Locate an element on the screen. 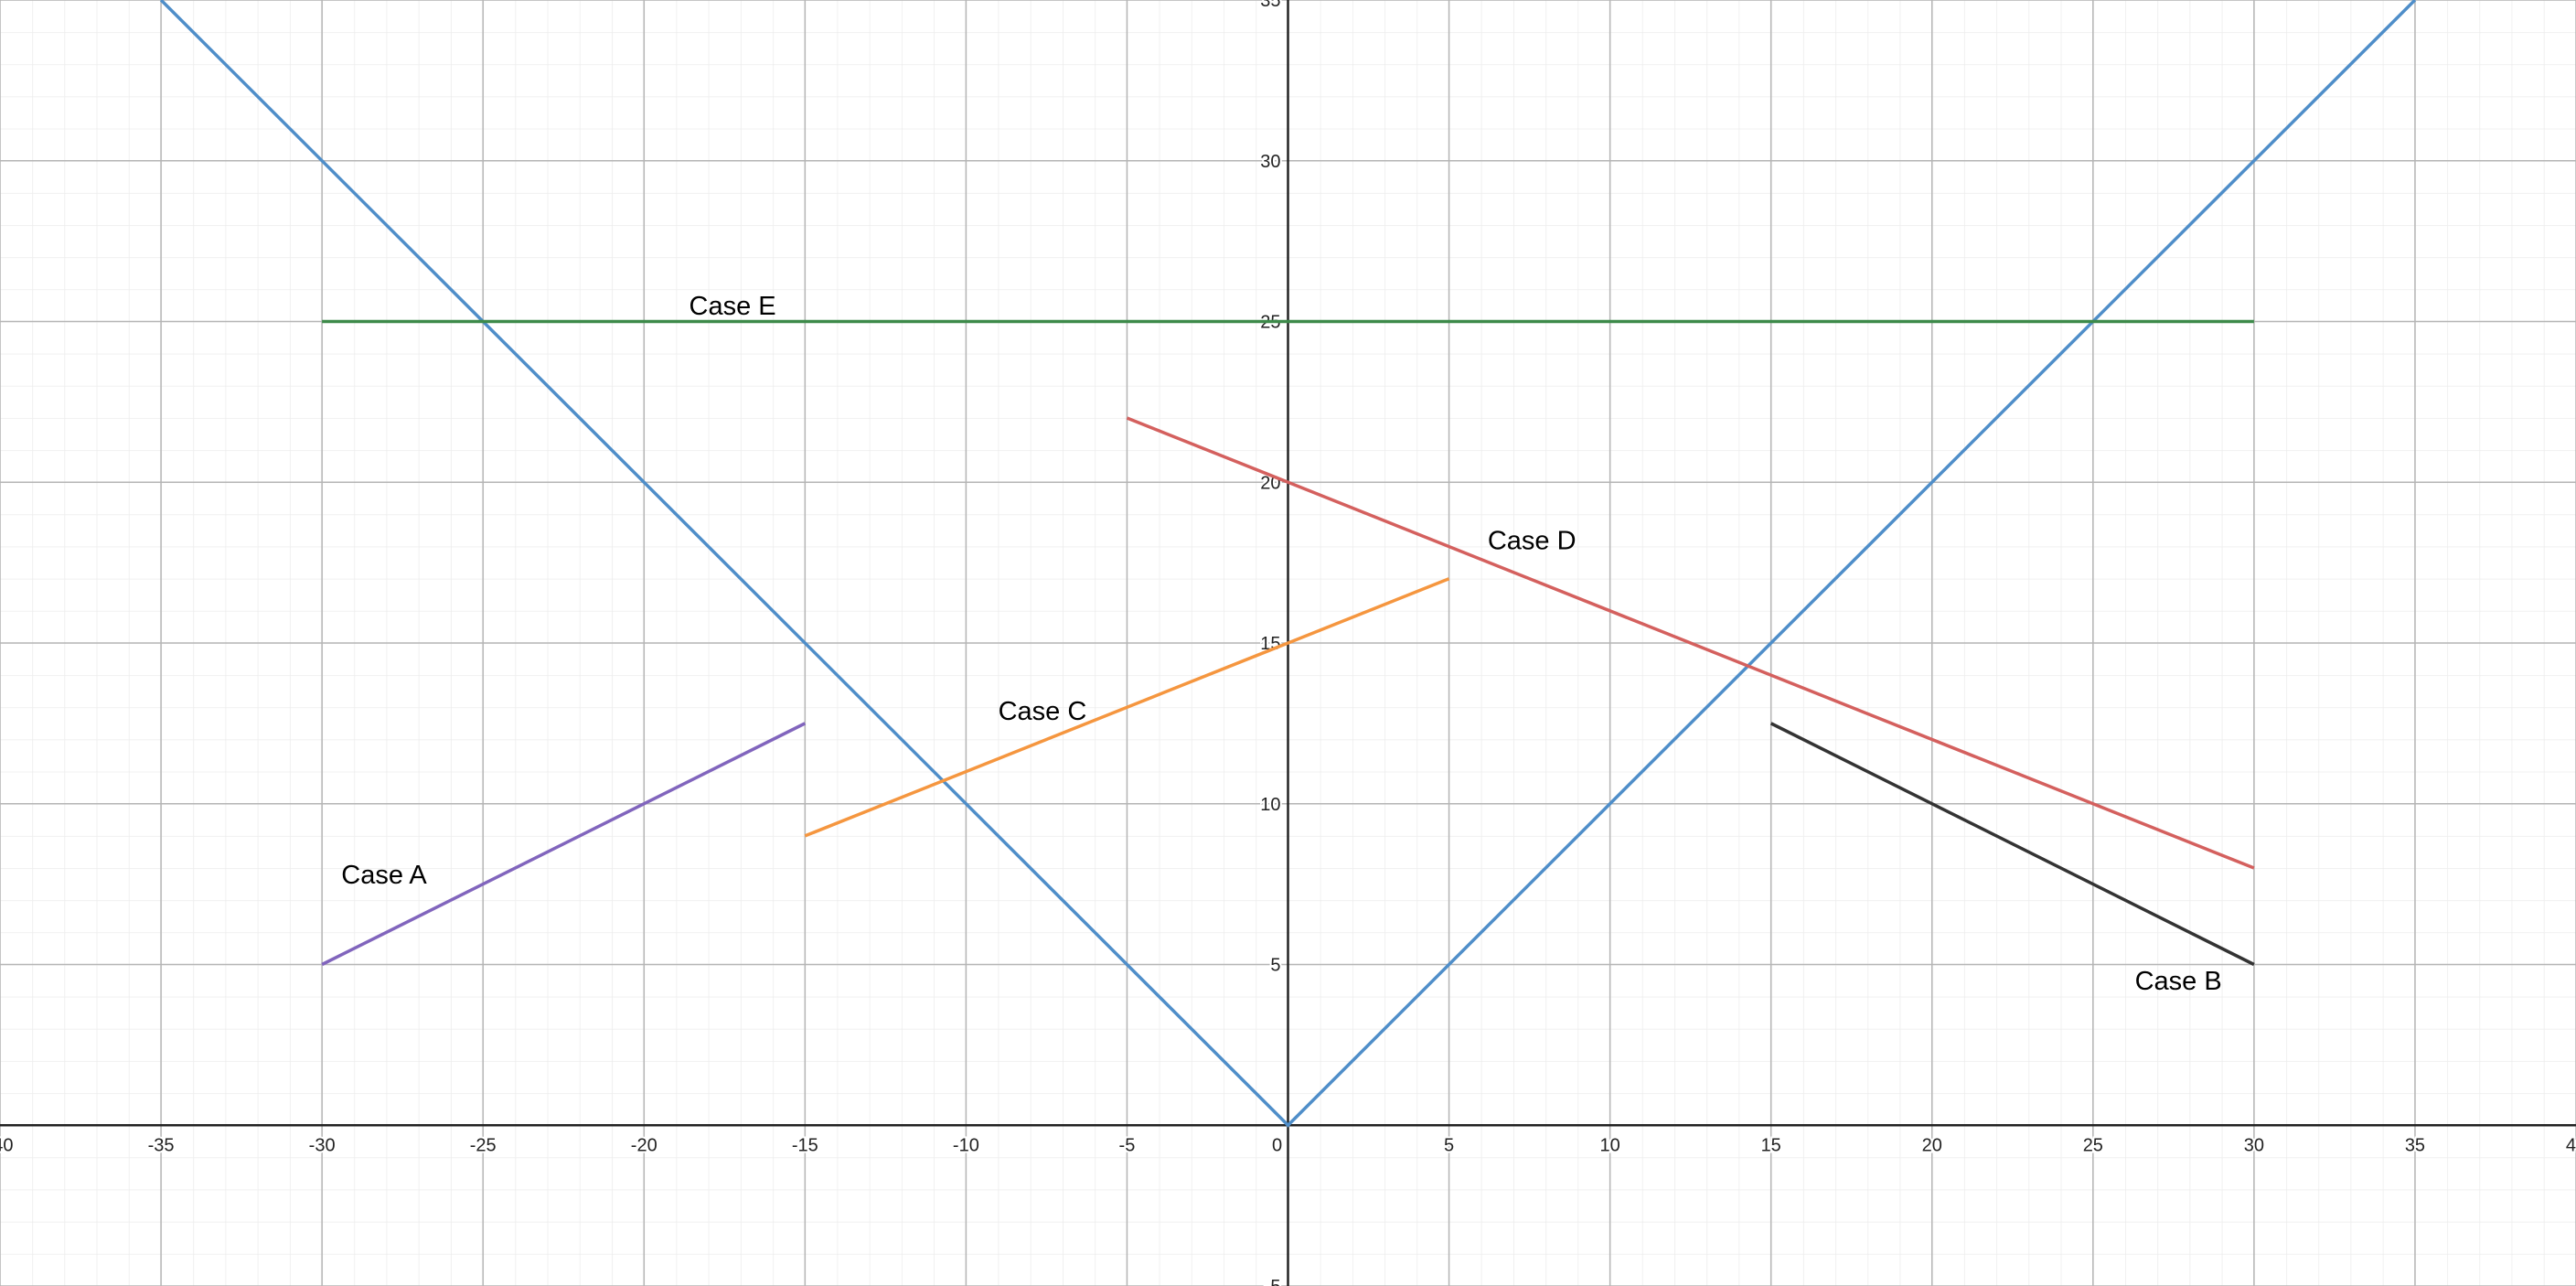 The image size is (2576, 1286). y-tick-label: -5 is located at coordinates (1273, 1281).